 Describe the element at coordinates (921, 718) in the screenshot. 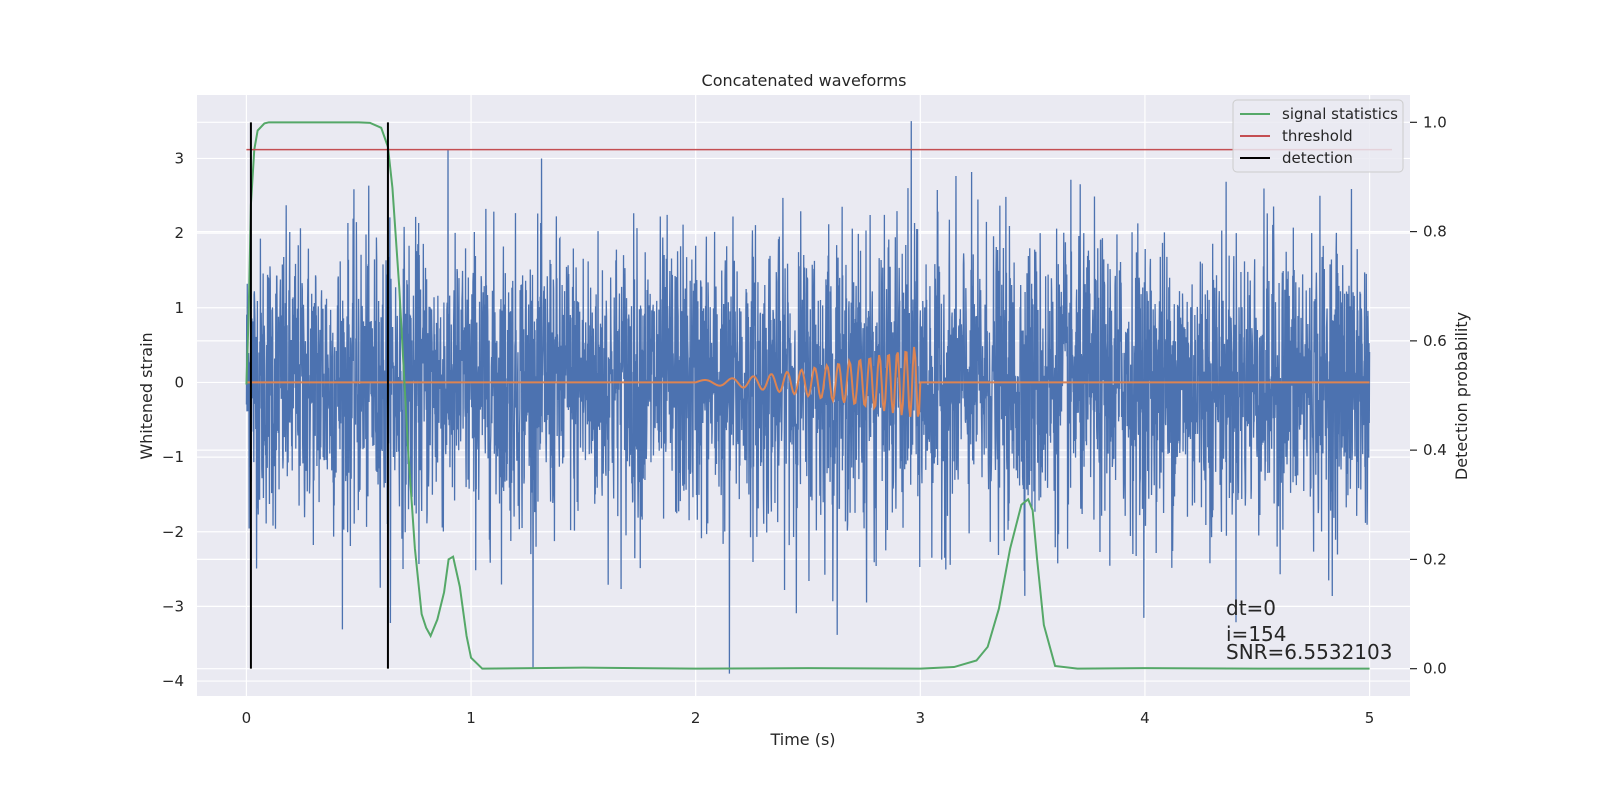

I see `x-tick-label: 3` at that location.